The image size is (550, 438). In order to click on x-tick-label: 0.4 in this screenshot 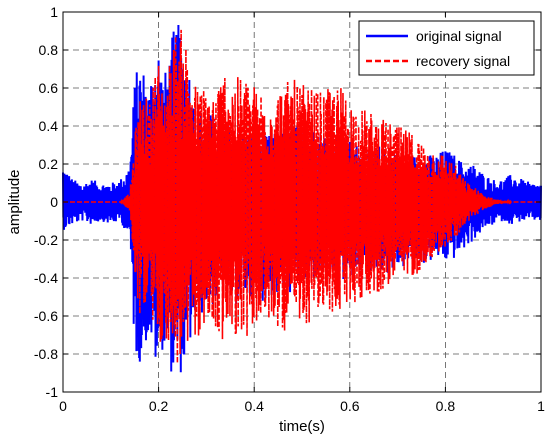, I will do `click(254, 406)`.